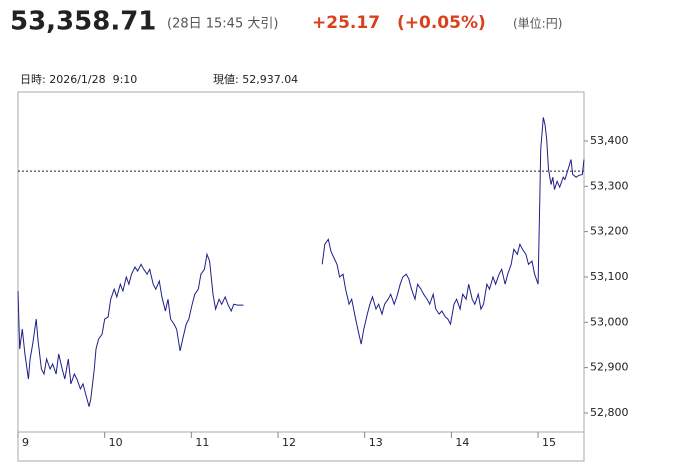  What do you see at coordinates (549, 442) in the screenshot?
I see `x-tick-label: 15` at bounding box center [549, 442].